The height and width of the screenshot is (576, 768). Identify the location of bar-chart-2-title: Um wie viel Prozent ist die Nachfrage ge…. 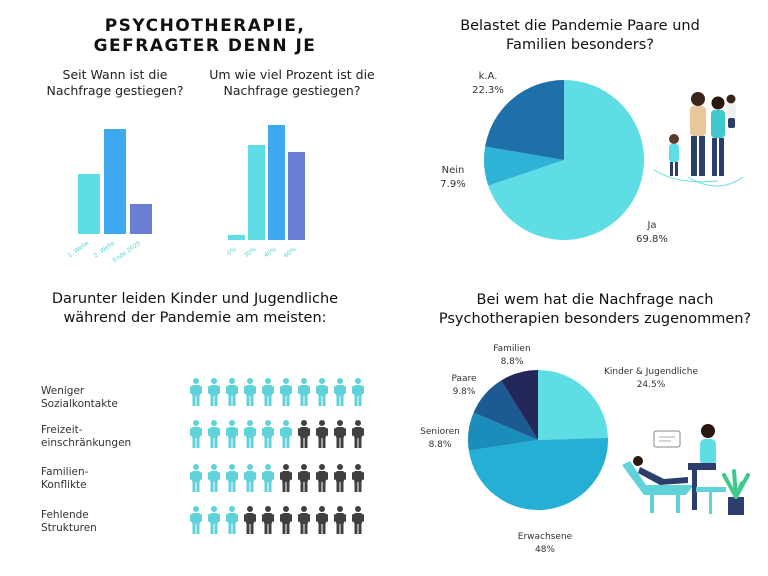
(292, 82).